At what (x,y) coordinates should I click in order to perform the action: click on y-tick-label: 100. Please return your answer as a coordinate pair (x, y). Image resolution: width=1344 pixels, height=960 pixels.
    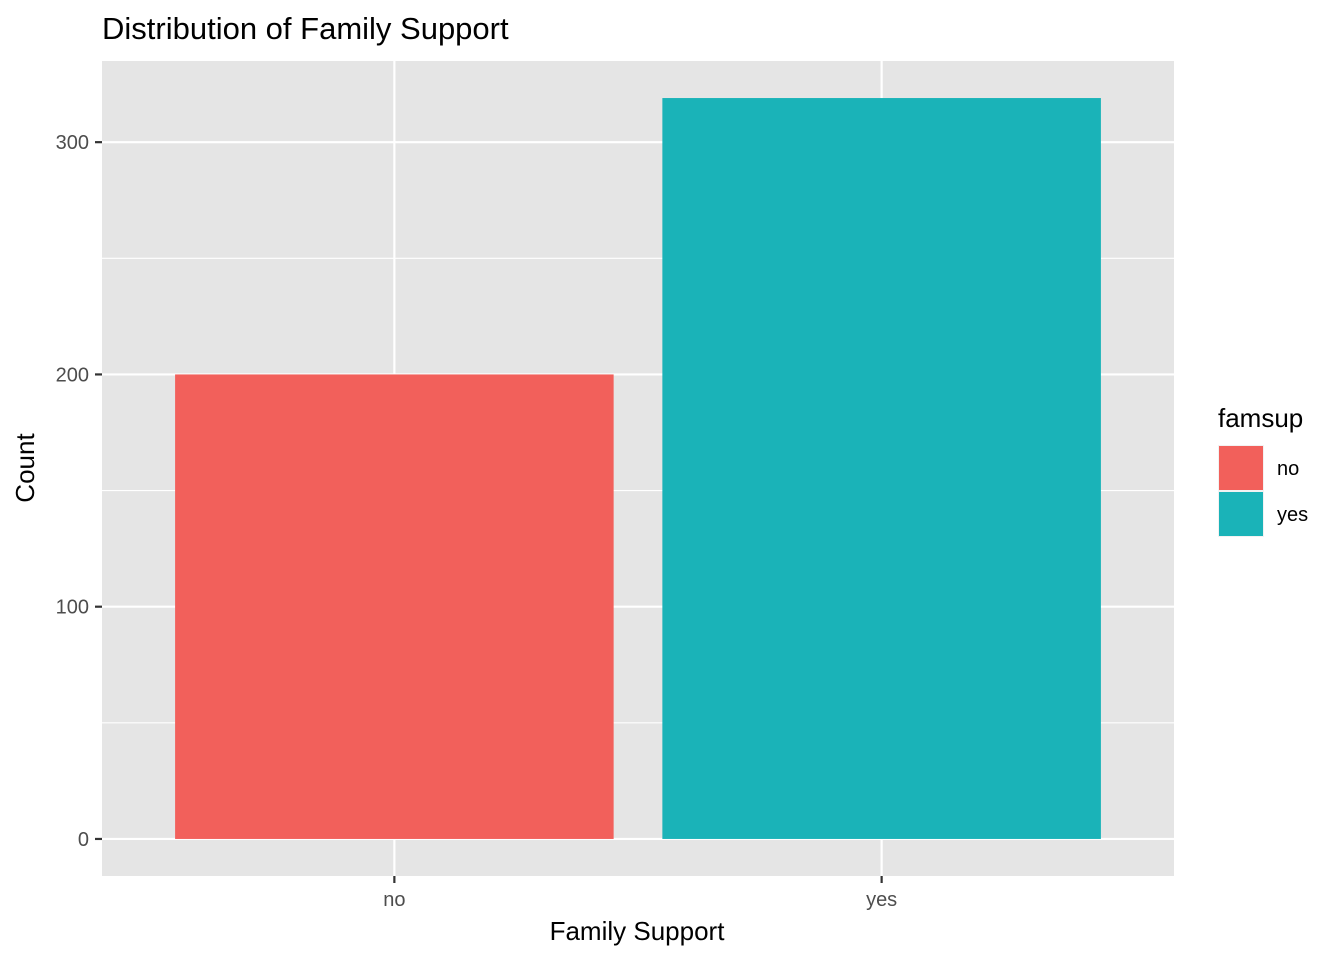
    Looking at the image, I should click on (72, 608).